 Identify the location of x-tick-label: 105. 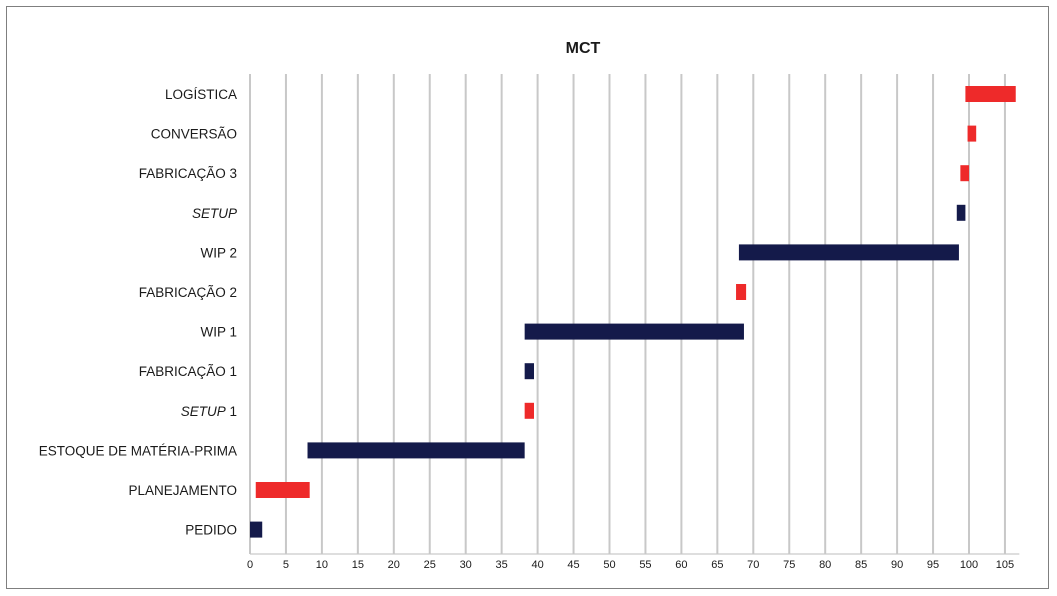
(1005, 565).